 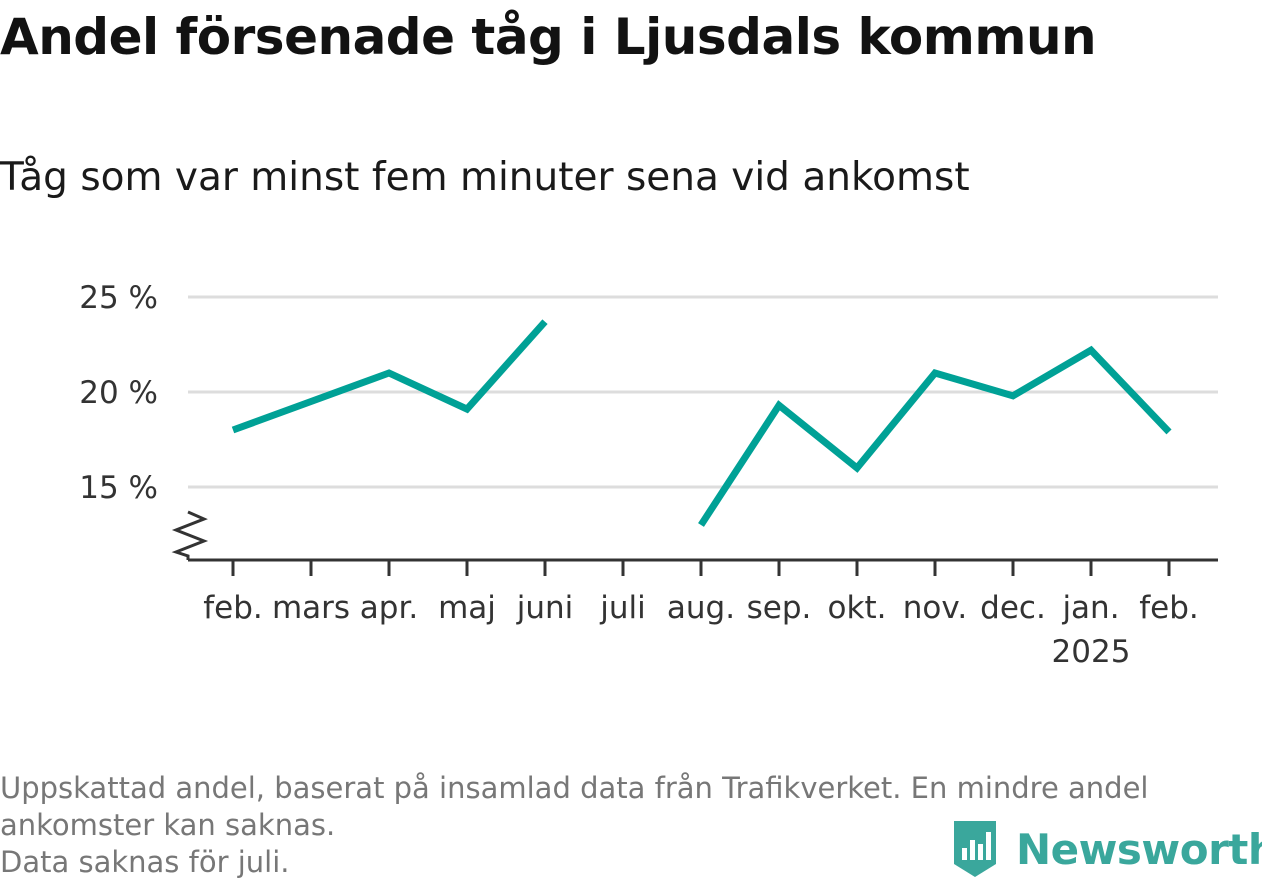 I want to click on axis-break-icon, so click(x=190, y=535).